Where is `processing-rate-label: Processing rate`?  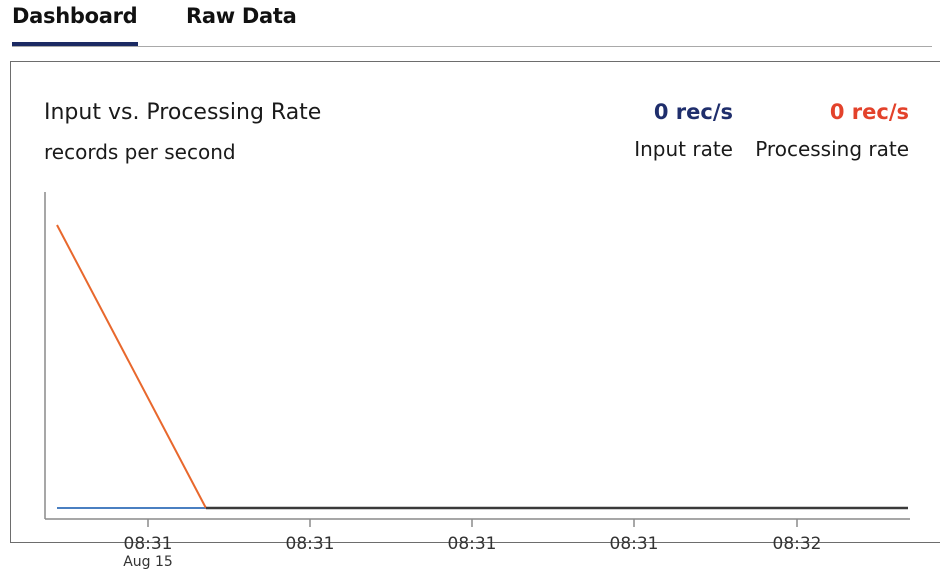
processing-rate-label: Processing rate is located at coordinates (832, 149).